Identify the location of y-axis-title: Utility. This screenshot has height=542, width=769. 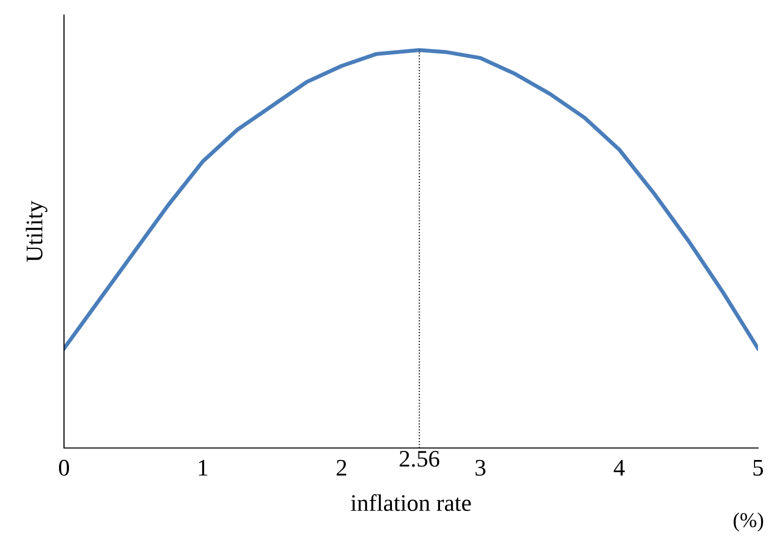
(37, 231).